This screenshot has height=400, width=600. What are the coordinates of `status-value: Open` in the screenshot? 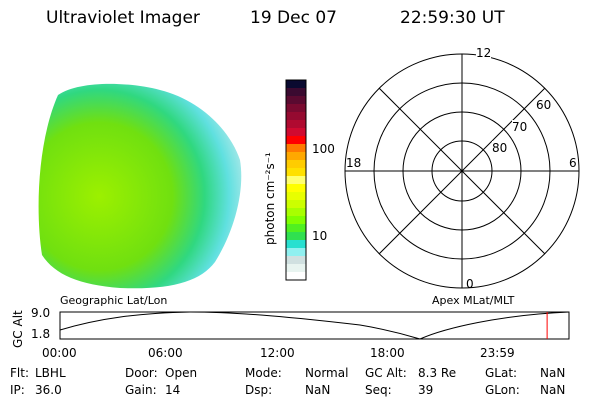 It's located at (181, 373).